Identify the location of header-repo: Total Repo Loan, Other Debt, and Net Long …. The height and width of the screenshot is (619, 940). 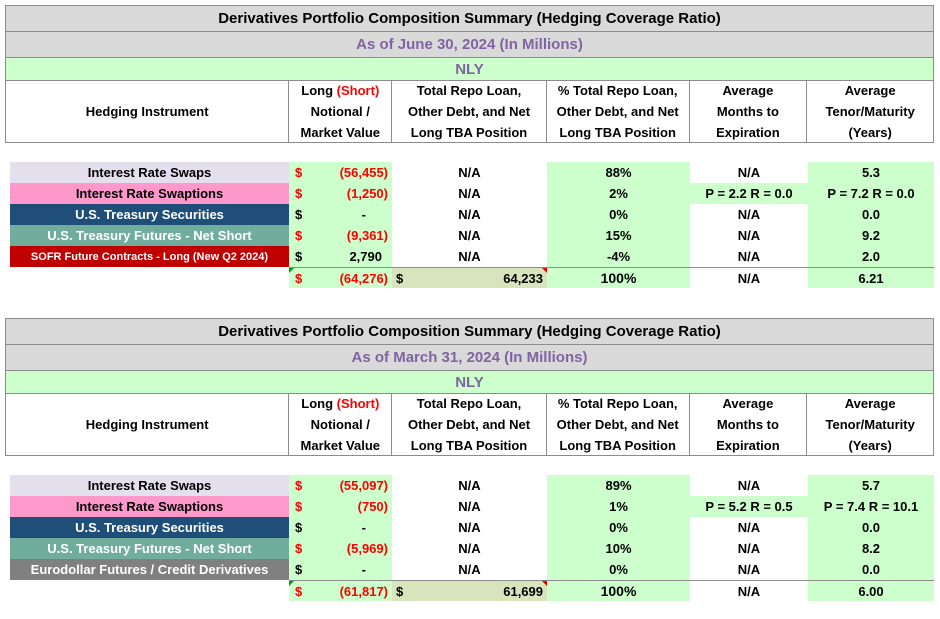
(469, 111).